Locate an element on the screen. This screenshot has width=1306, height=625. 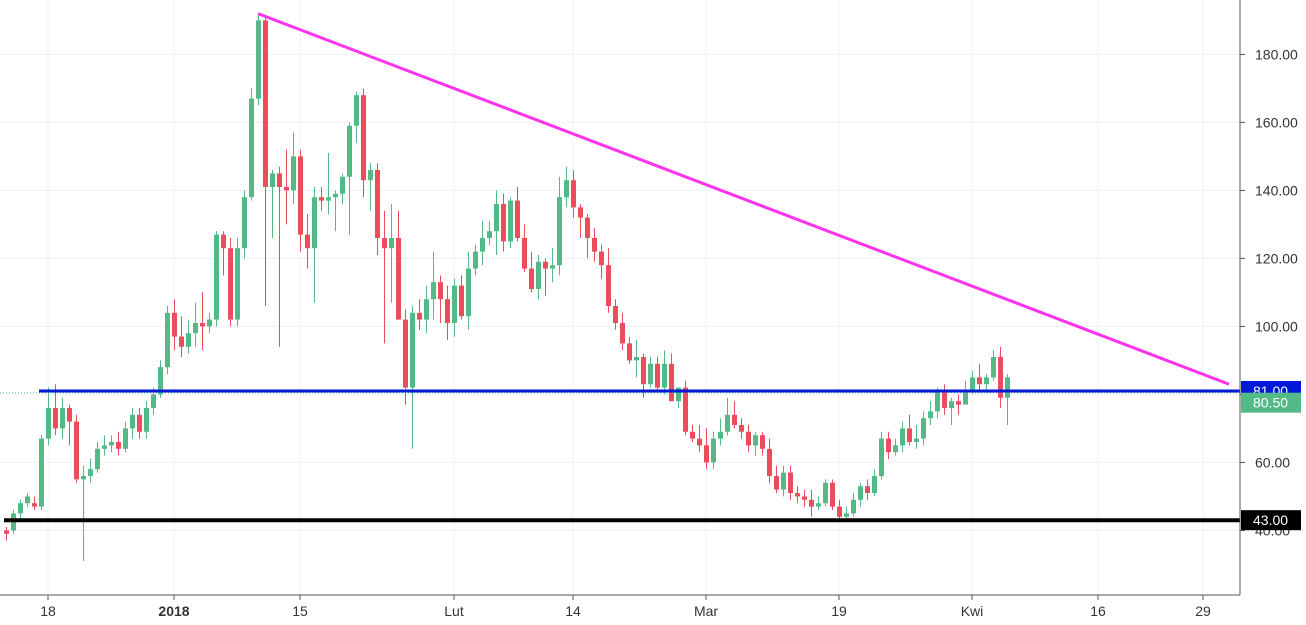
price-label-box is located at coordinates (1271, 520).